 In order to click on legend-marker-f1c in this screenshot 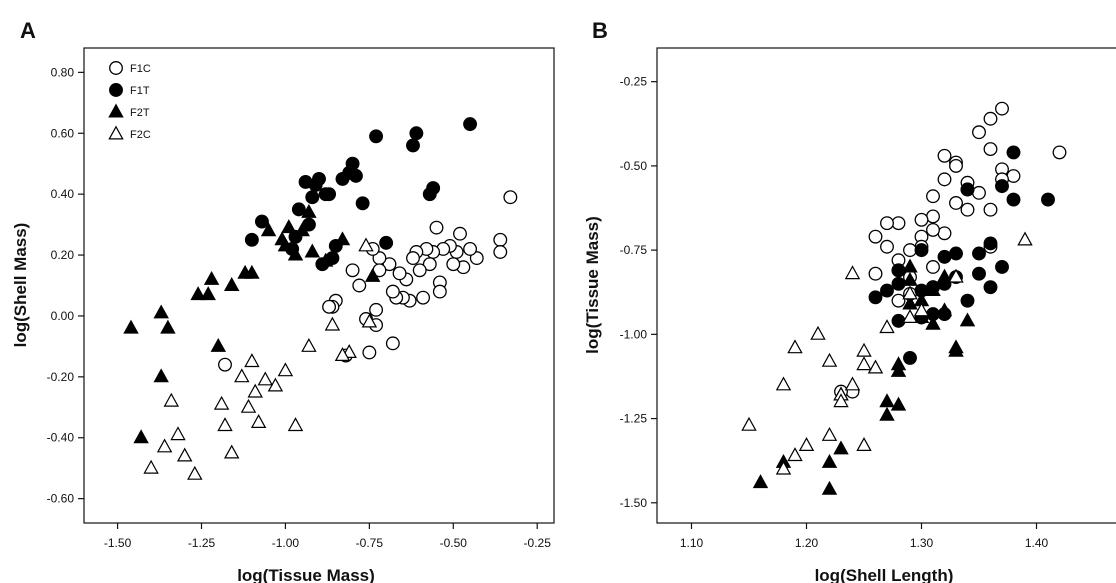, I will do `click(116, 68)`.